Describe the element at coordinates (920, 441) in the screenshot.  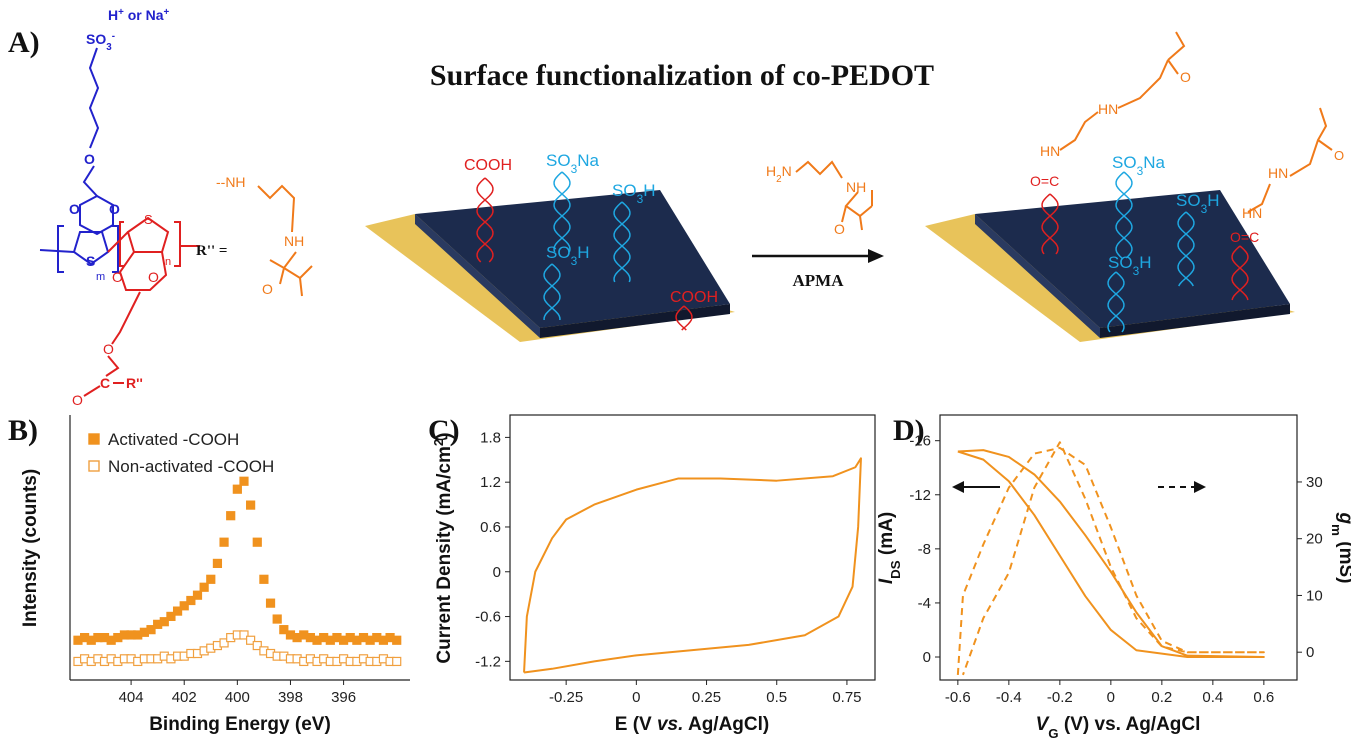
I see `y-tick-label: -16` at that location.